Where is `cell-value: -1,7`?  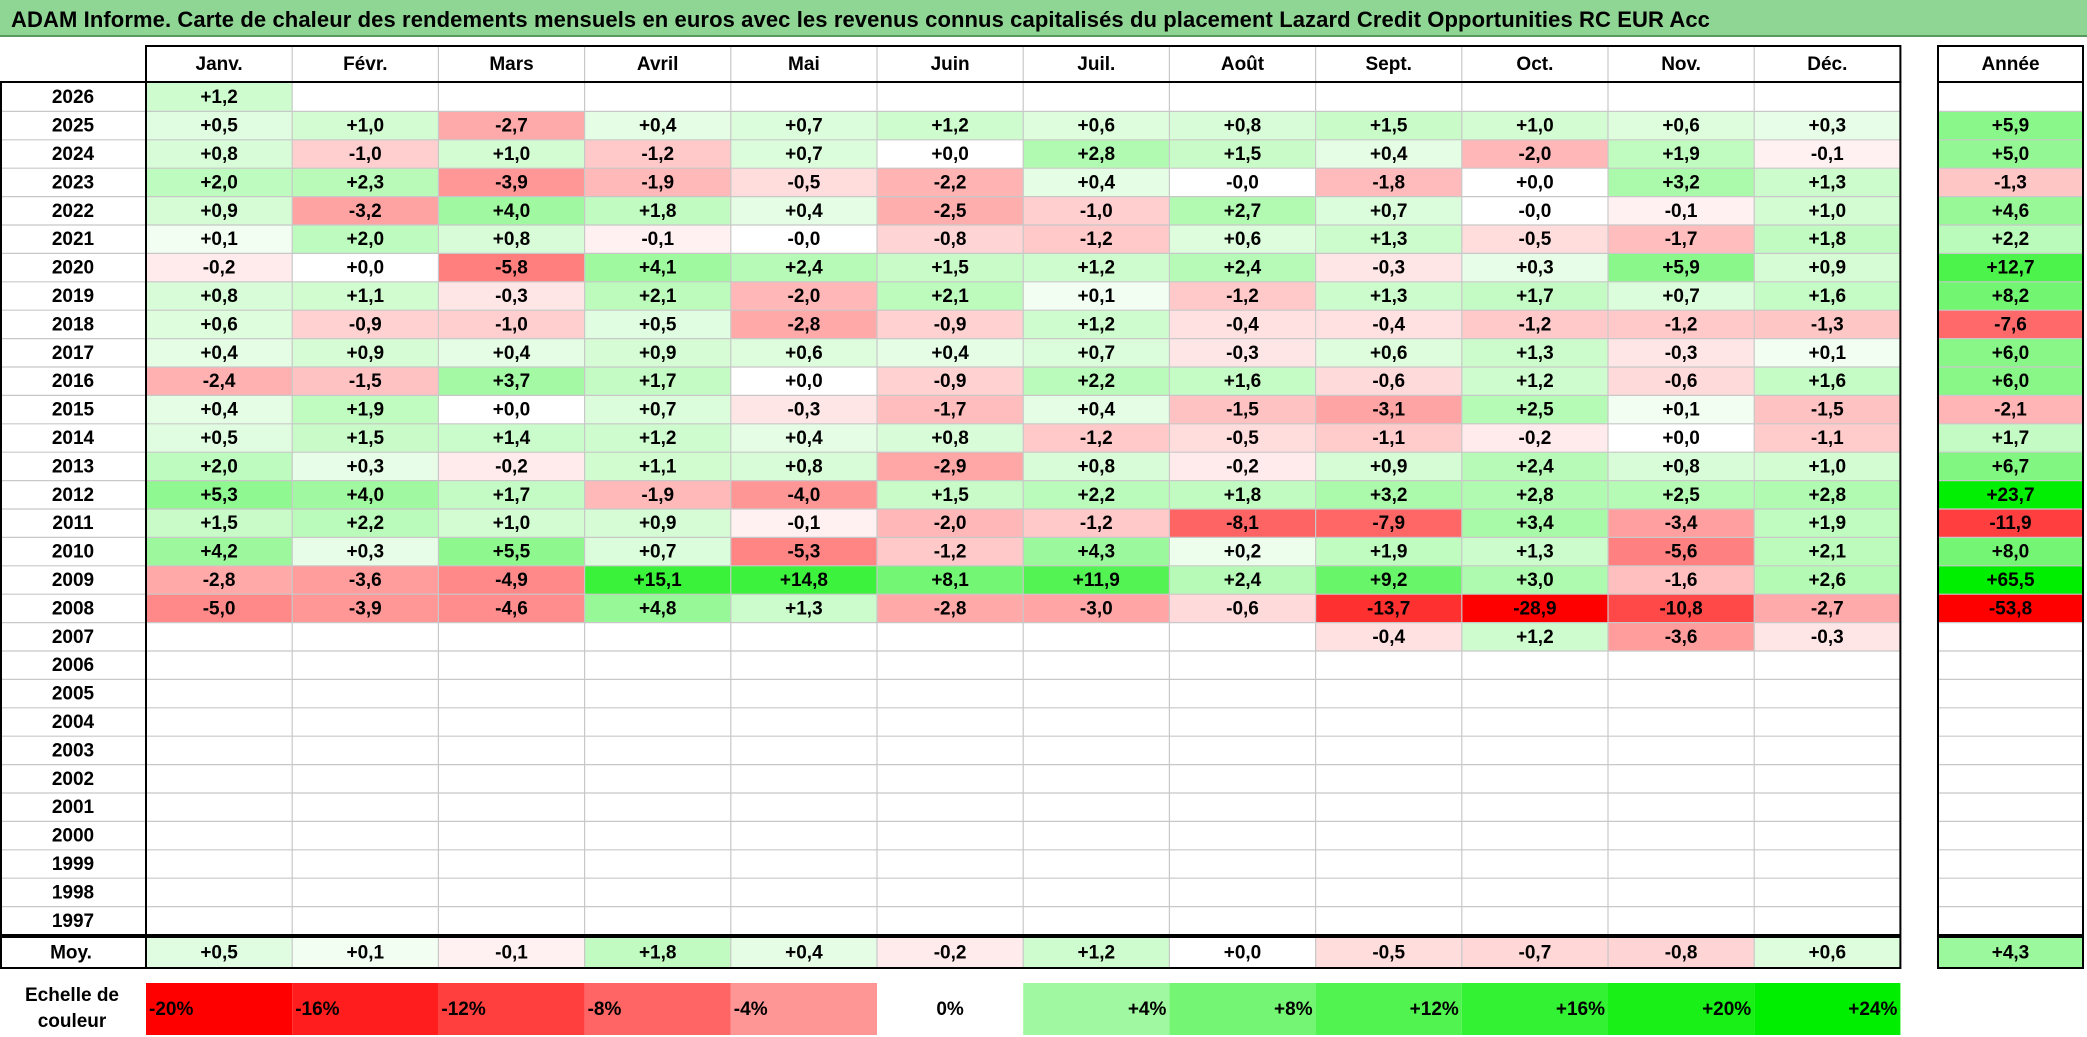
cell-value: -1,7 is located at coordinates (950, 410).